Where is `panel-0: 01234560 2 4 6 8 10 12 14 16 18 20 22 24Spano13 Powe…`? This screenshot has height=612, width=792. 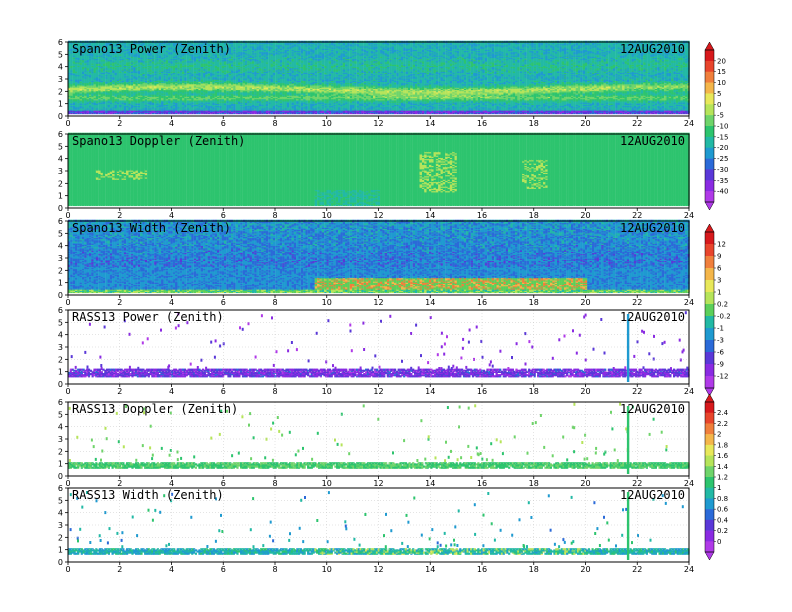 panel-0: 01234560 2 4 6 8 10 12 14 16 18 20 22 24Spano13 Powe… is located at coordinates (376, 83).